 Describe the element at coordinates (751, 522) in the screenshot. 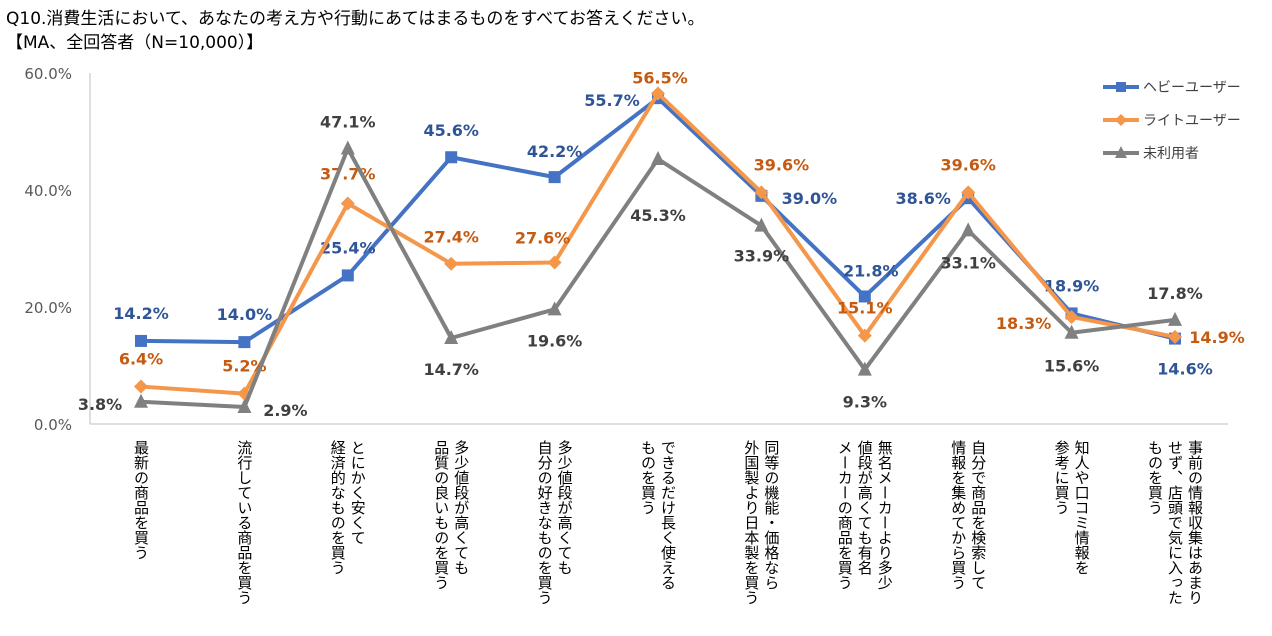

I see `x-tick-label-line: 外国製より日本製を買う` at that location.